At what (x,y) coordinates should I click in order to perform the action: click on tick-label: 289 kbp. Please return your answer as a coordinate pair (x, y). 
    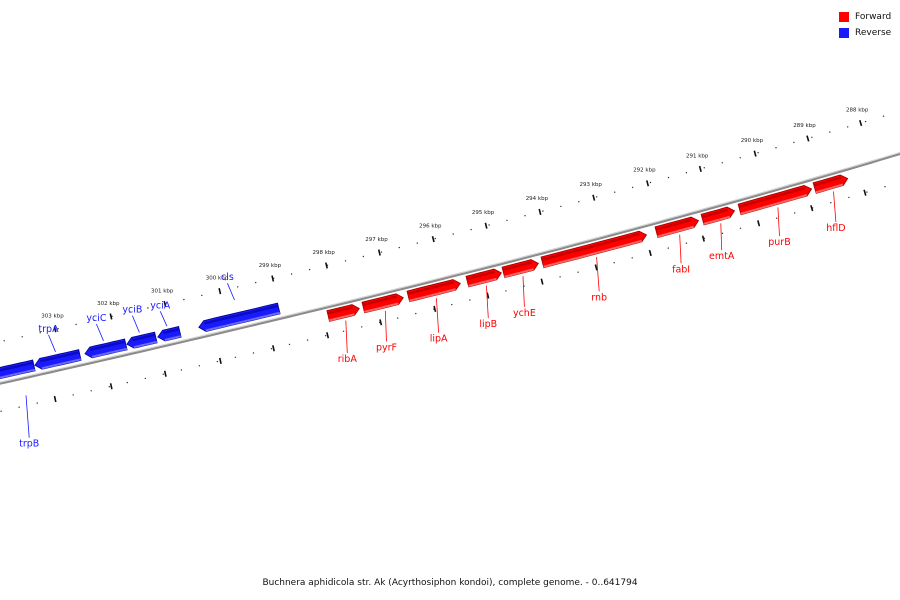
    Looking at the image, I should click on (804, 126).